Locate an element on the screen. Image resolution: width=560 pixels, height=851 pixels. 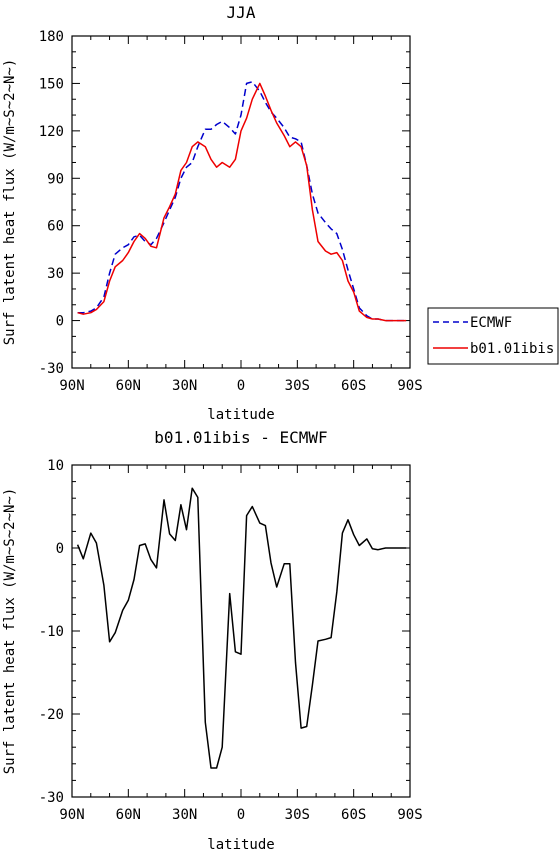
top-x-tick-label: 90N is located at coordinates (71, 386).